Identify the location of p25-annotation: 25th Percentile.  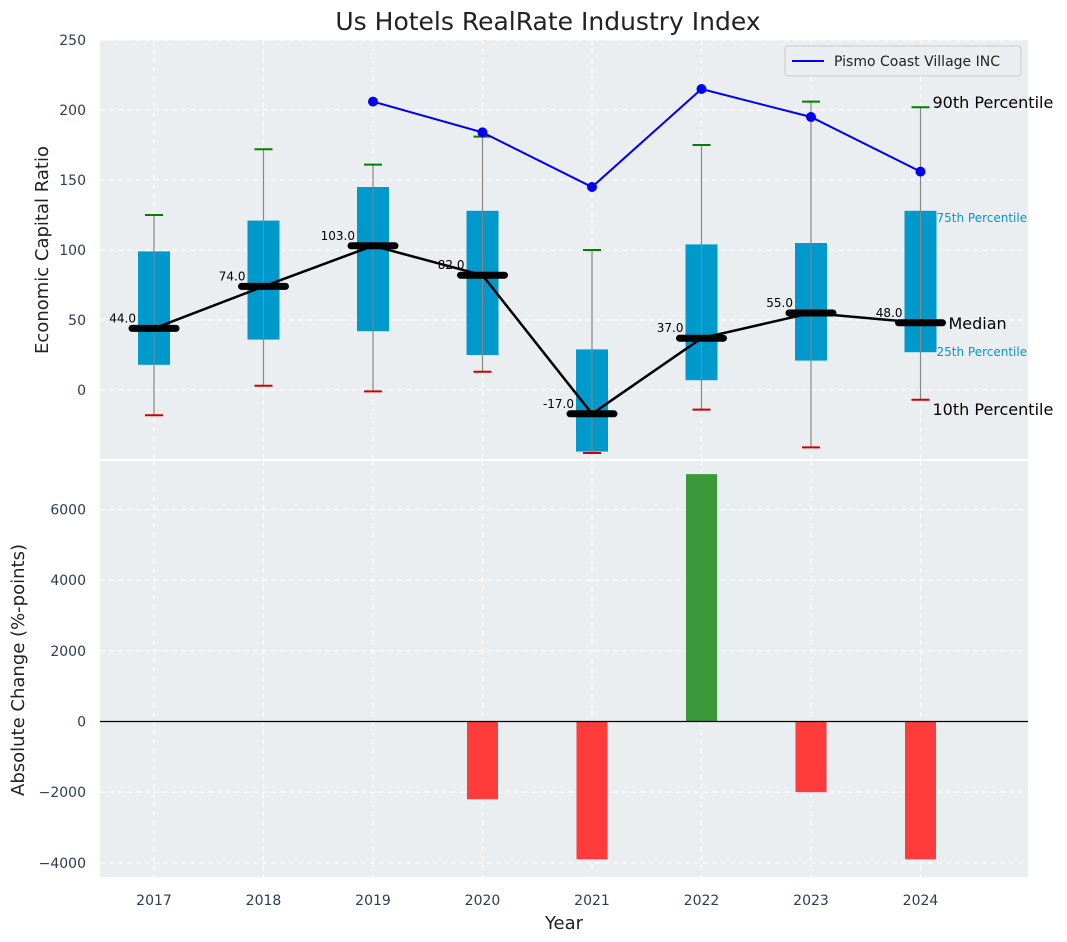
(982, 352).